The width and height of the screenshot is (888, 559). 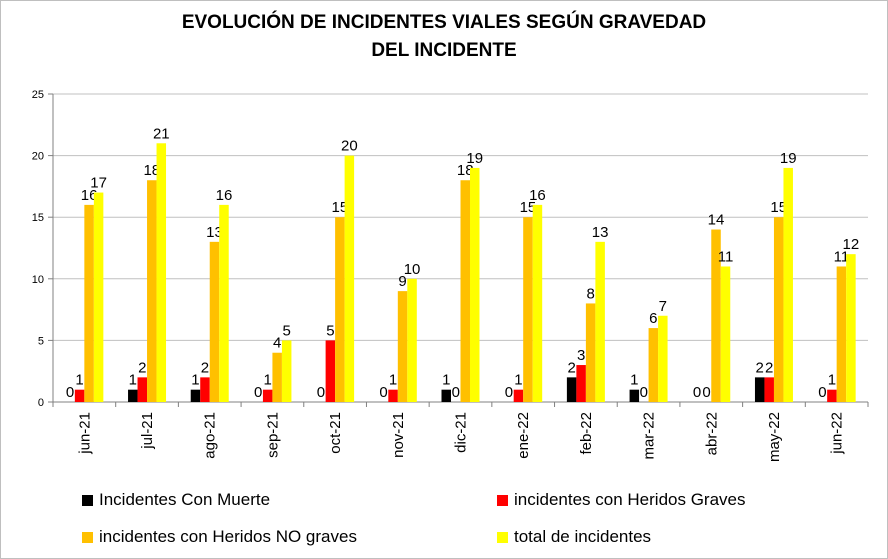 What do you see at coordinates (398, 435) in the screenshot?
I see `x-tick-label: nov-21` at bounding box center [398, 435].